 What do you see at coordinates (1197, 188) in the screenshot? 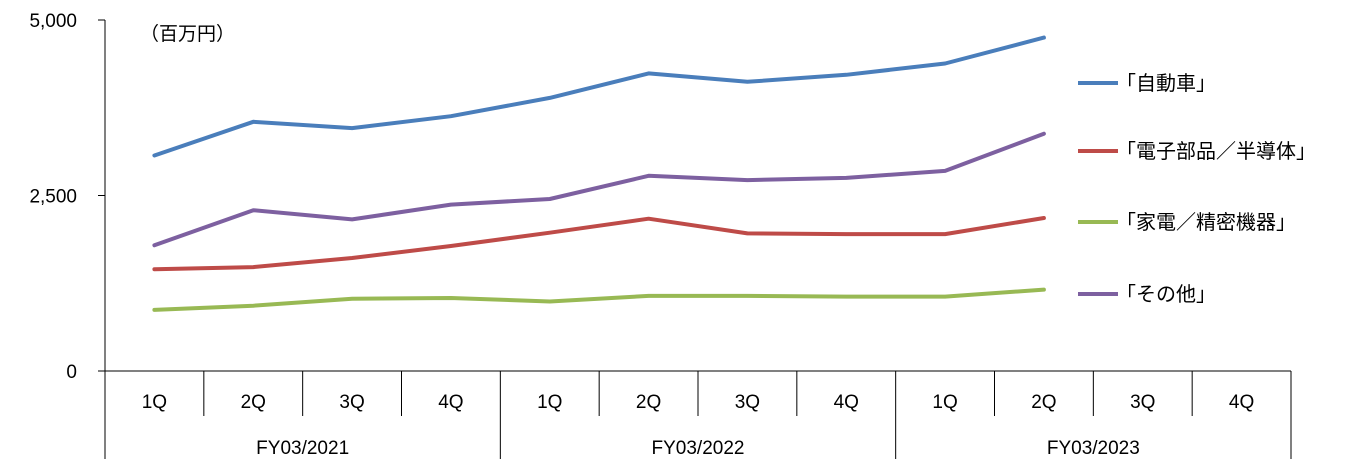
I see `legend: 「自動車」「電子部品／半導体」「家電／精密機器」「その他」` at bounding box center [1197, 188].